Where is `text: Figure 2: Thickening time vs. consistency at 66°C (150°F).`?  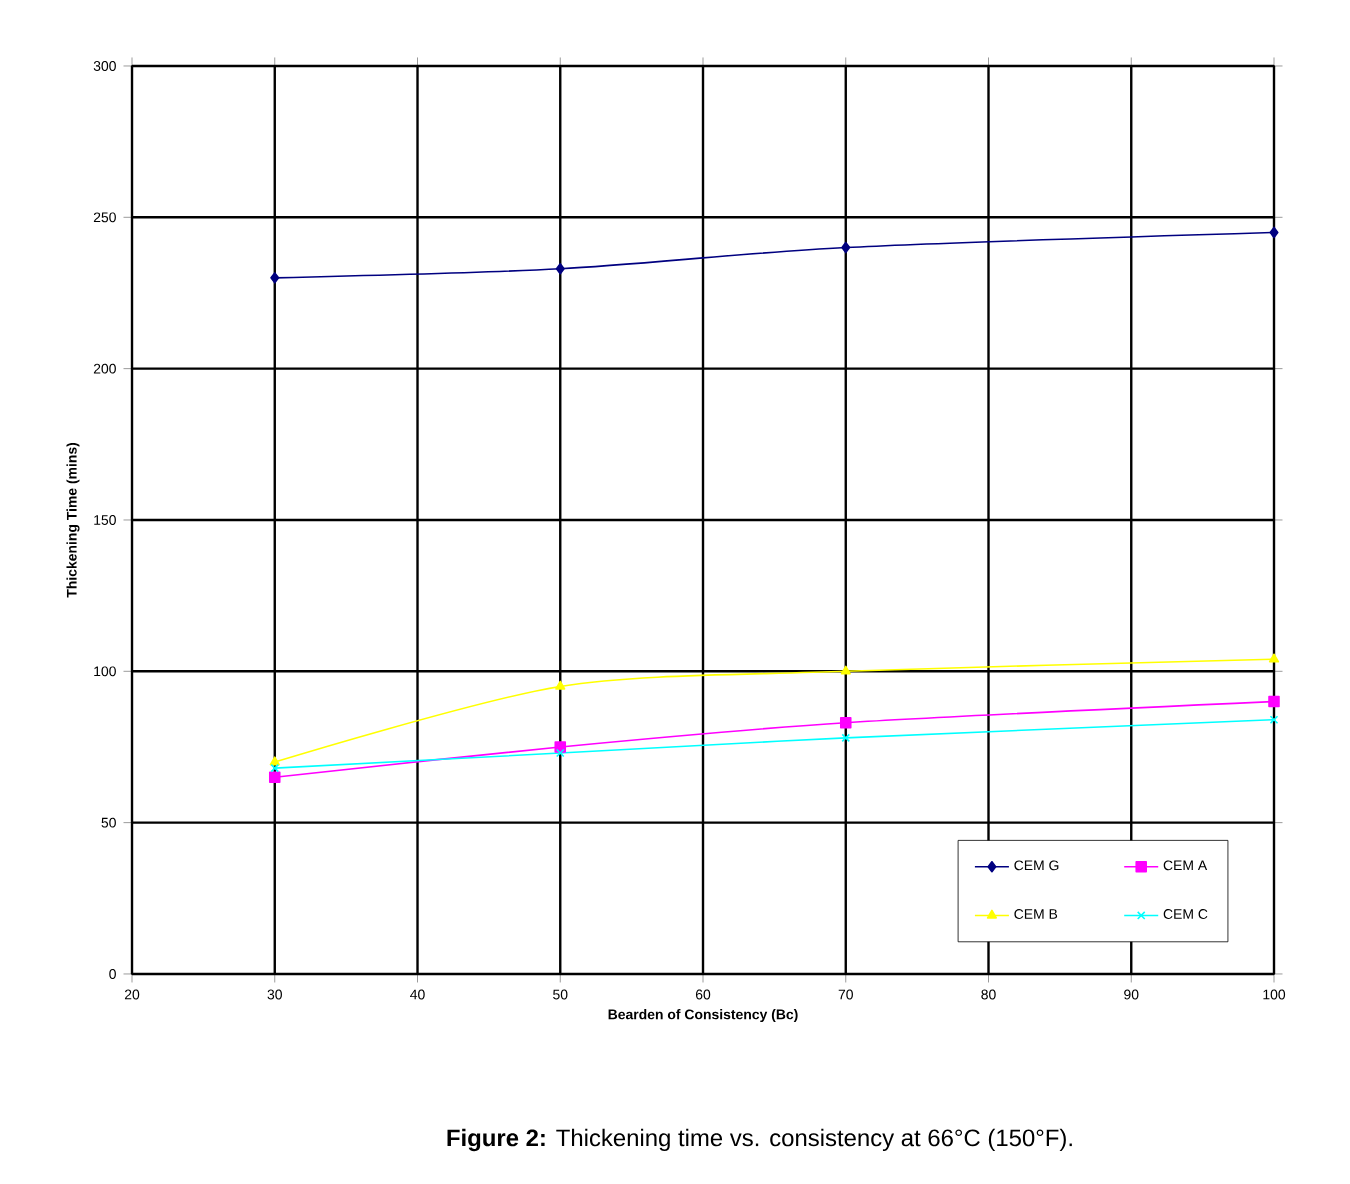
text: Figure 2: Thickening time vs. consistency at 66°C (150°F). is located at coordinates (759, 1140).